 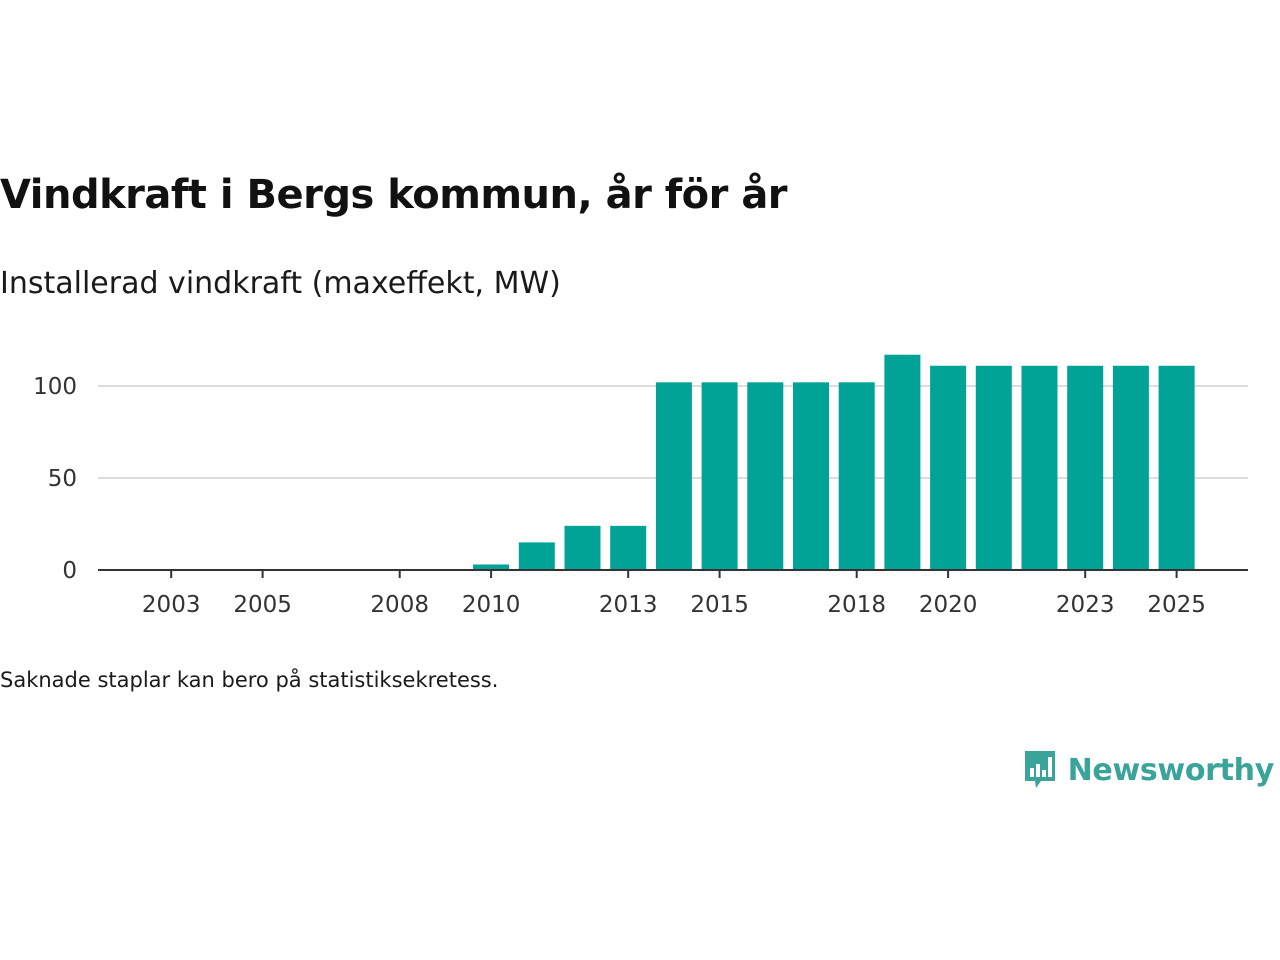 I want to click on bar-2020, so click(x=948, y=467).